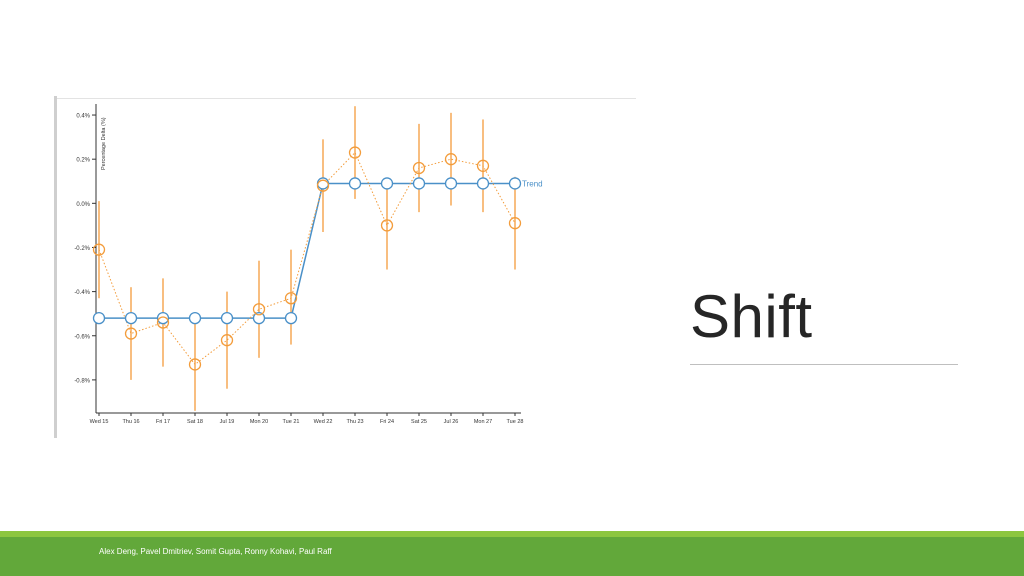 This screenshot has width=1024, height=576. I want to click on x-tick-label: Wed 15, so click(99, 422).